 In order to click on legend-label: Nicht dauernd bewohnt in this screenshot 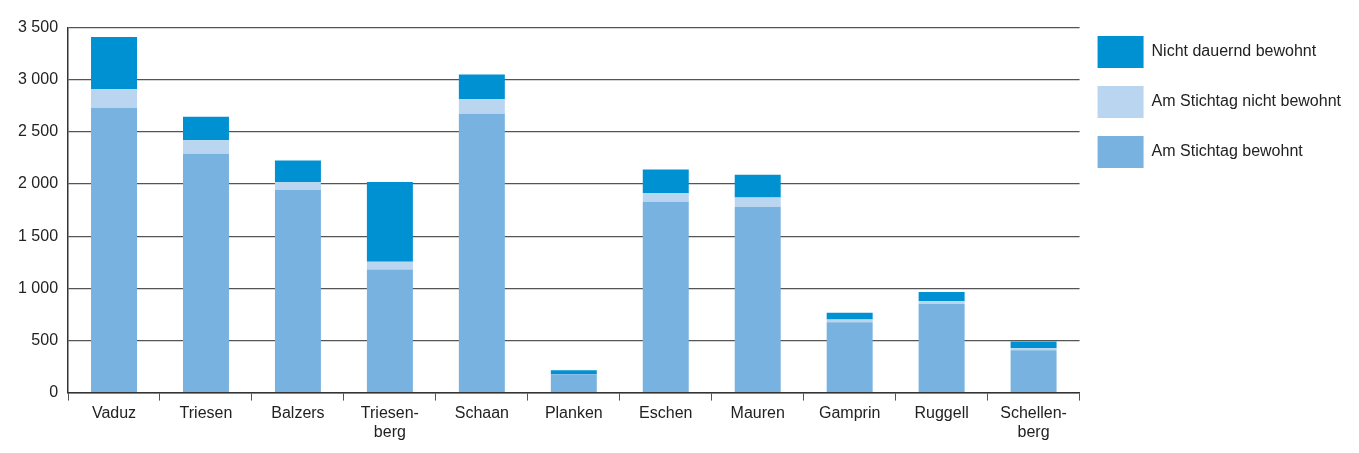, I will do `click(1234, 51)`.